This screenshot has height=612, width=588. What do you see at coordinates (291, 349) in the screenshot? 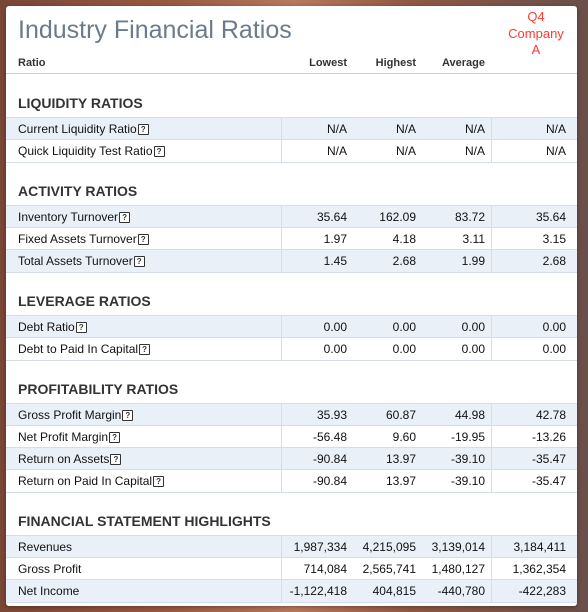
I see `table-row: Debt to Paid In Capital? 0.00 0.00 0.00 0.00` at bounding box center [291, 349].